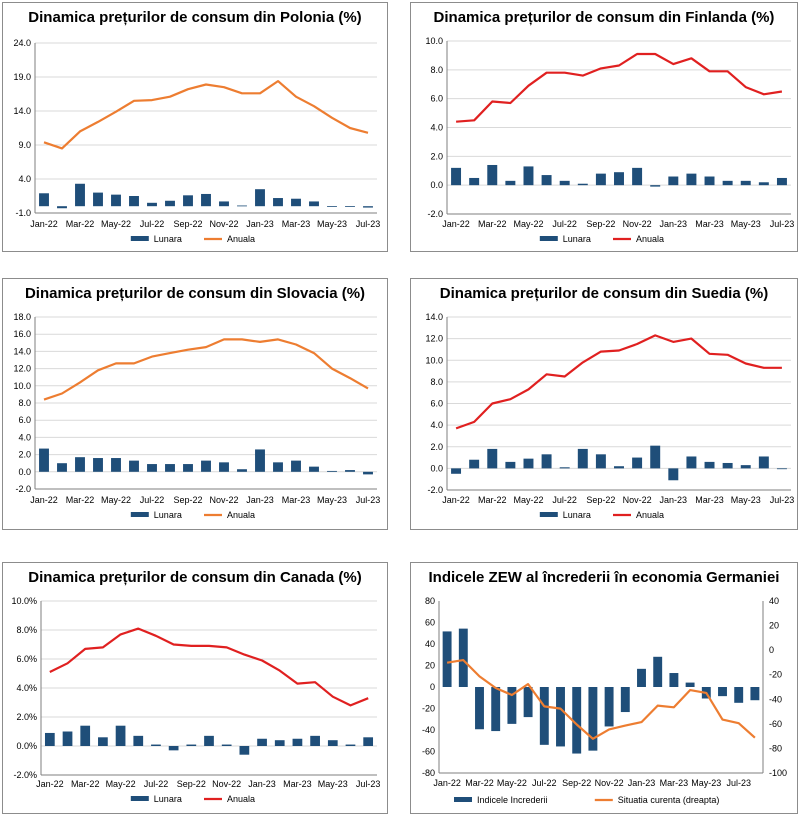  I want to click on y-tick-label: 8.0, so click(436, 382).